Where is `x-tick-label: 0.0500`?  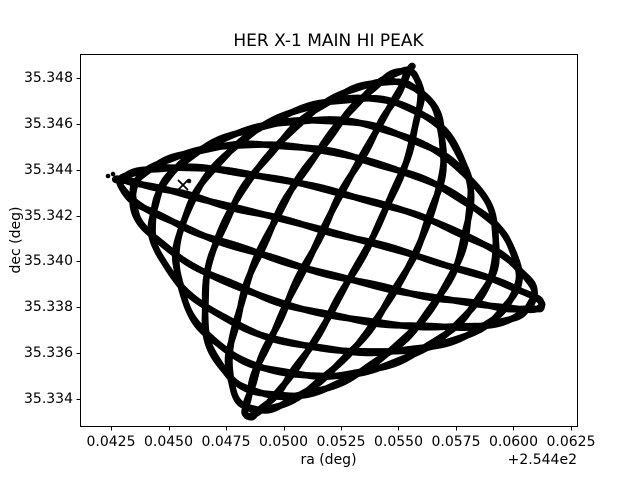 x-tick-label: 0.0500 is located at coordinates (283, 442).